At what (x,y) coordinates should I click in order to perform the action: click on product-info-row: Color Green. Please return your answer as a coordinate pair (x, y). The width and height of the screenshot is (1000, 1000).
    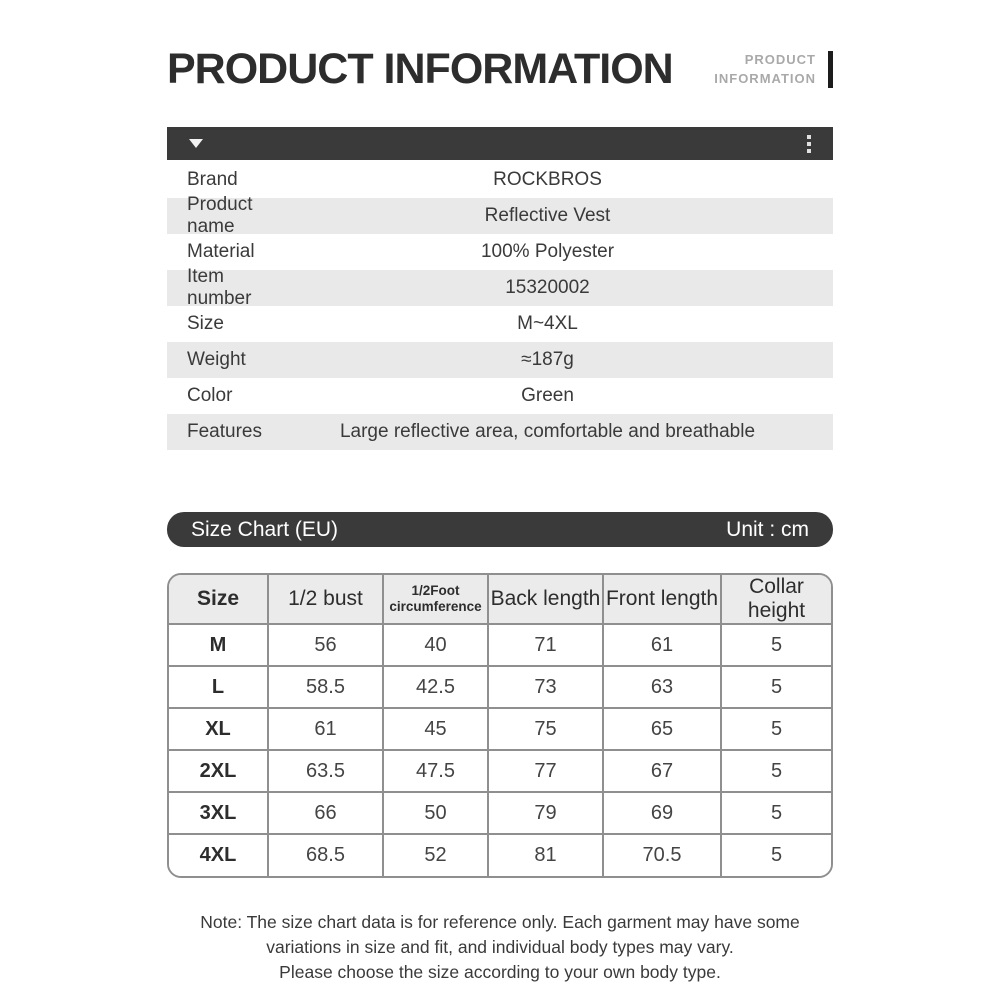
    Looking at the image, I should click on (500, 396).